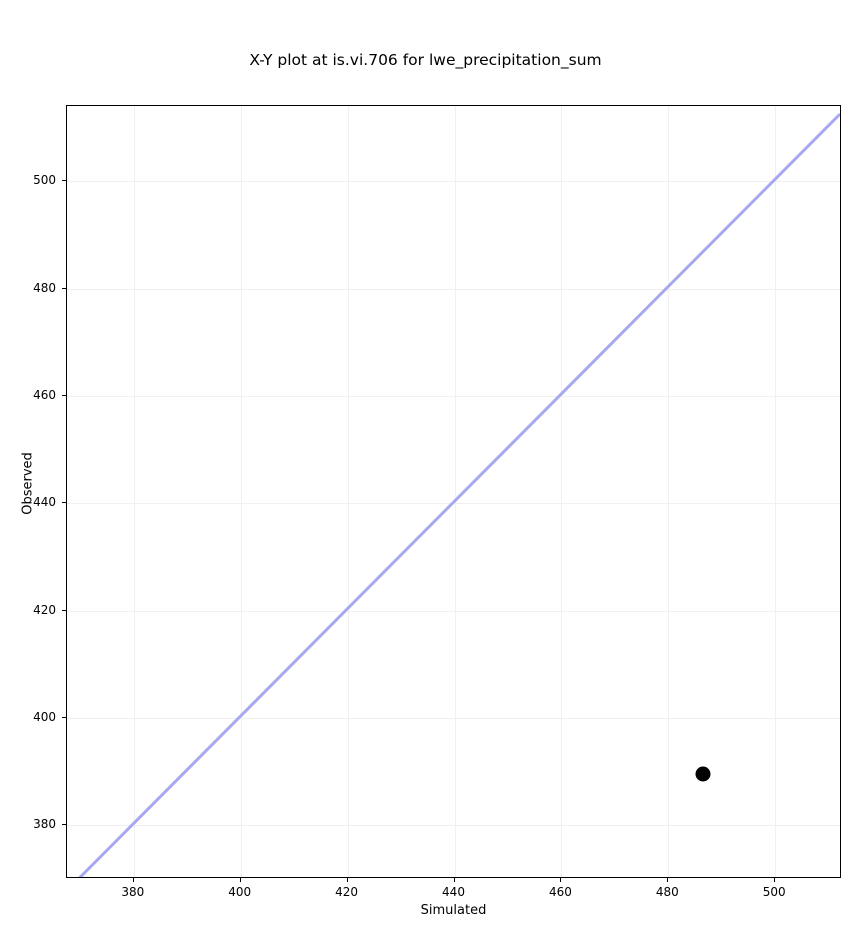 Image resolution: width=851 pixels, height=934 pixels. I want to click on x-tick-label: 380, so click(133, 892).